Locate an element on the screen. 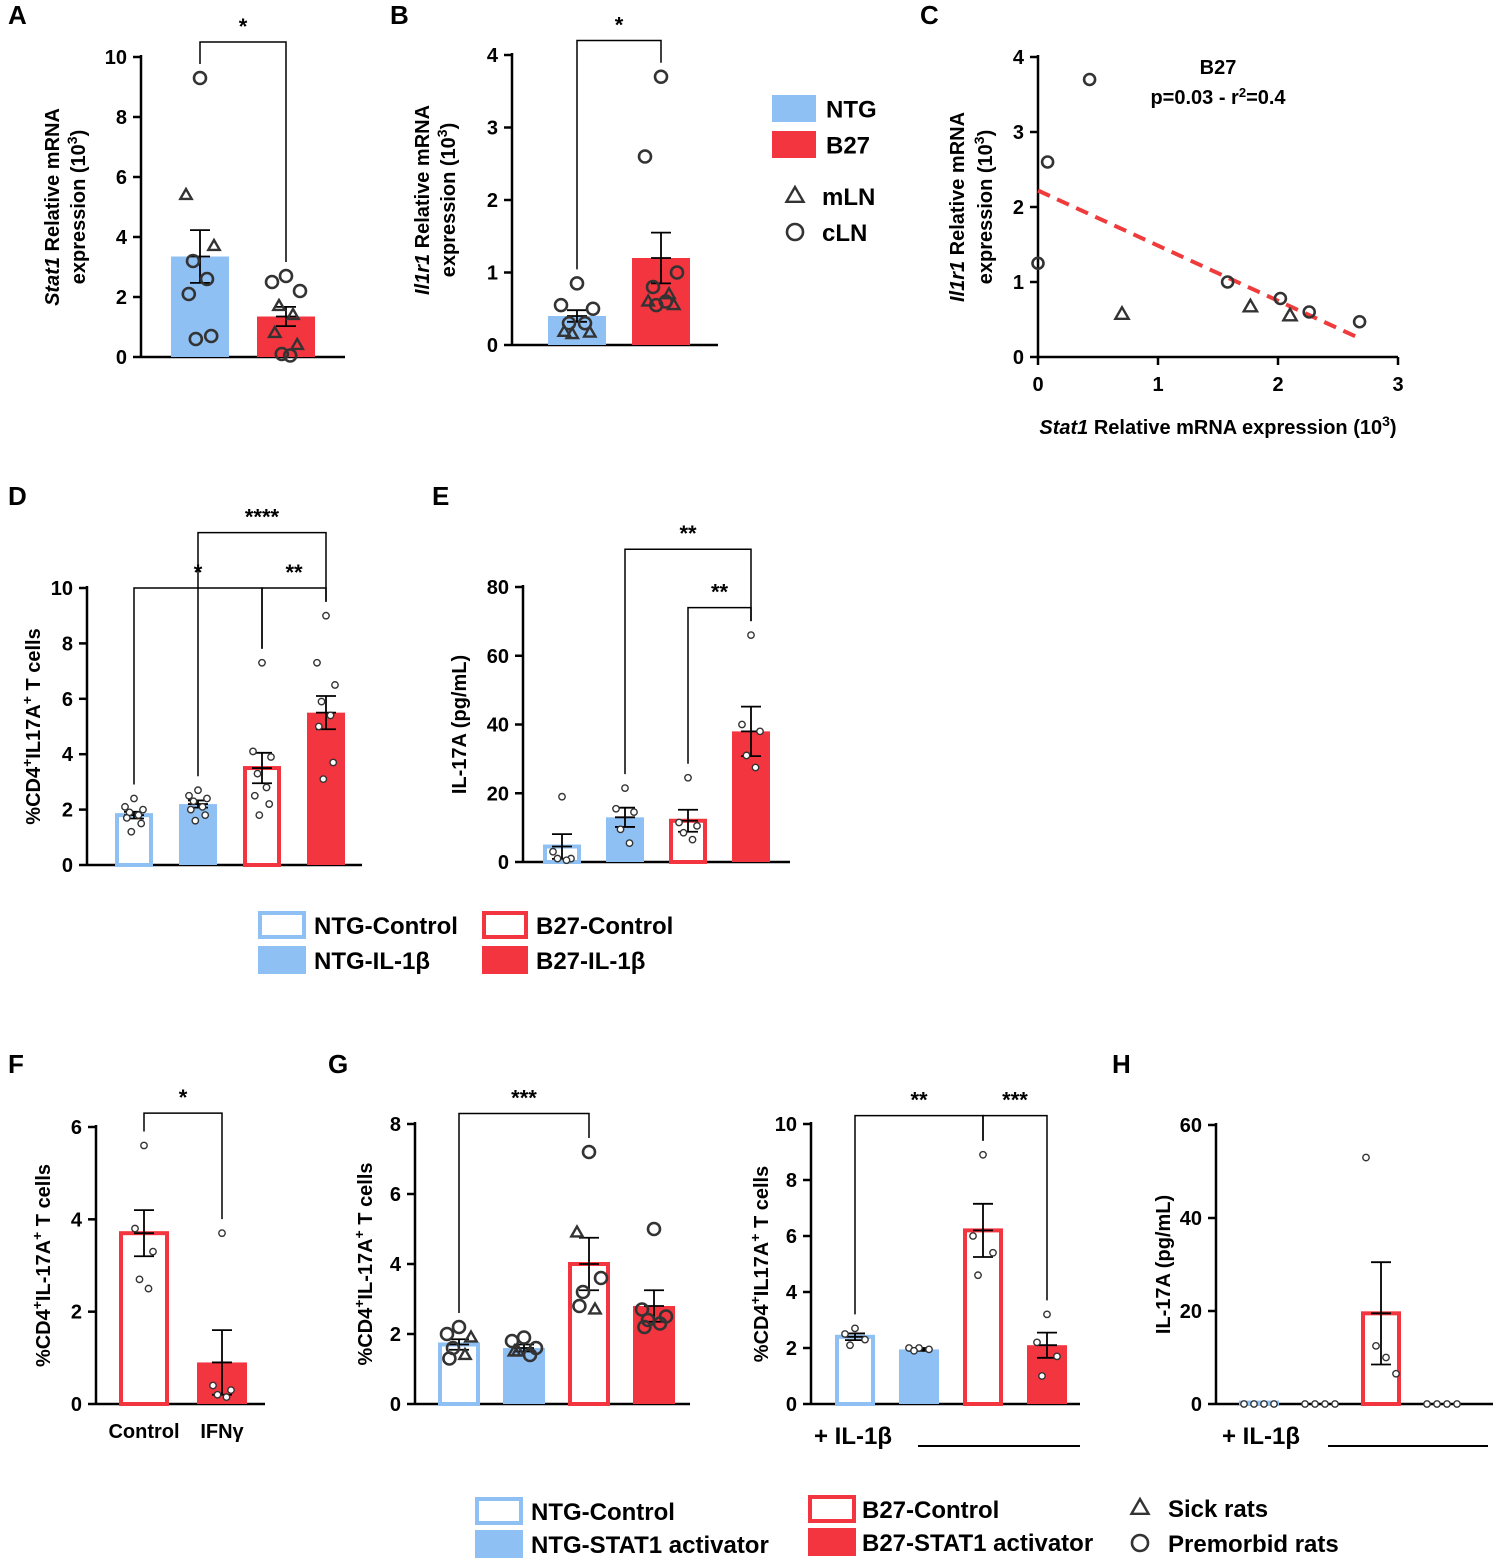 The width and height of the screenshot is (1502, 1566). legend-label: cLN is located at coordinates (844, 233).